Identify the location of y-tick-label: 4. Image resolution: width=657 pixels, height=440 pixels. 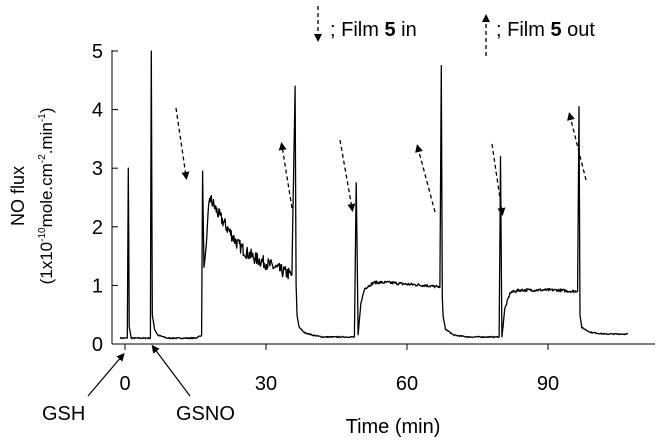
(97, 111).